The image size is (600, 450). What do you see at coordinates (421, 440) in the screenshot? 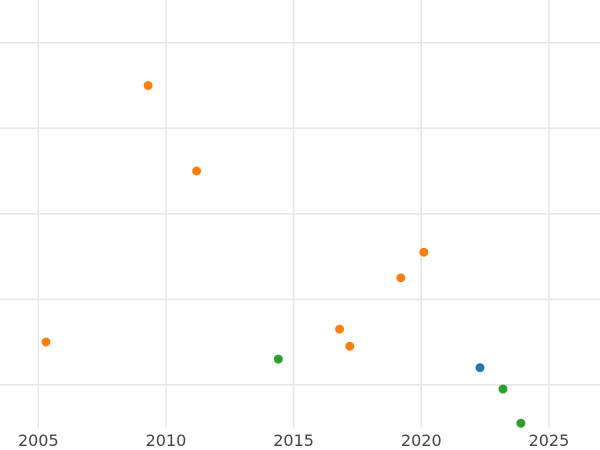
I see `x-tick-label: 2020` at bounding box center [421, 440].